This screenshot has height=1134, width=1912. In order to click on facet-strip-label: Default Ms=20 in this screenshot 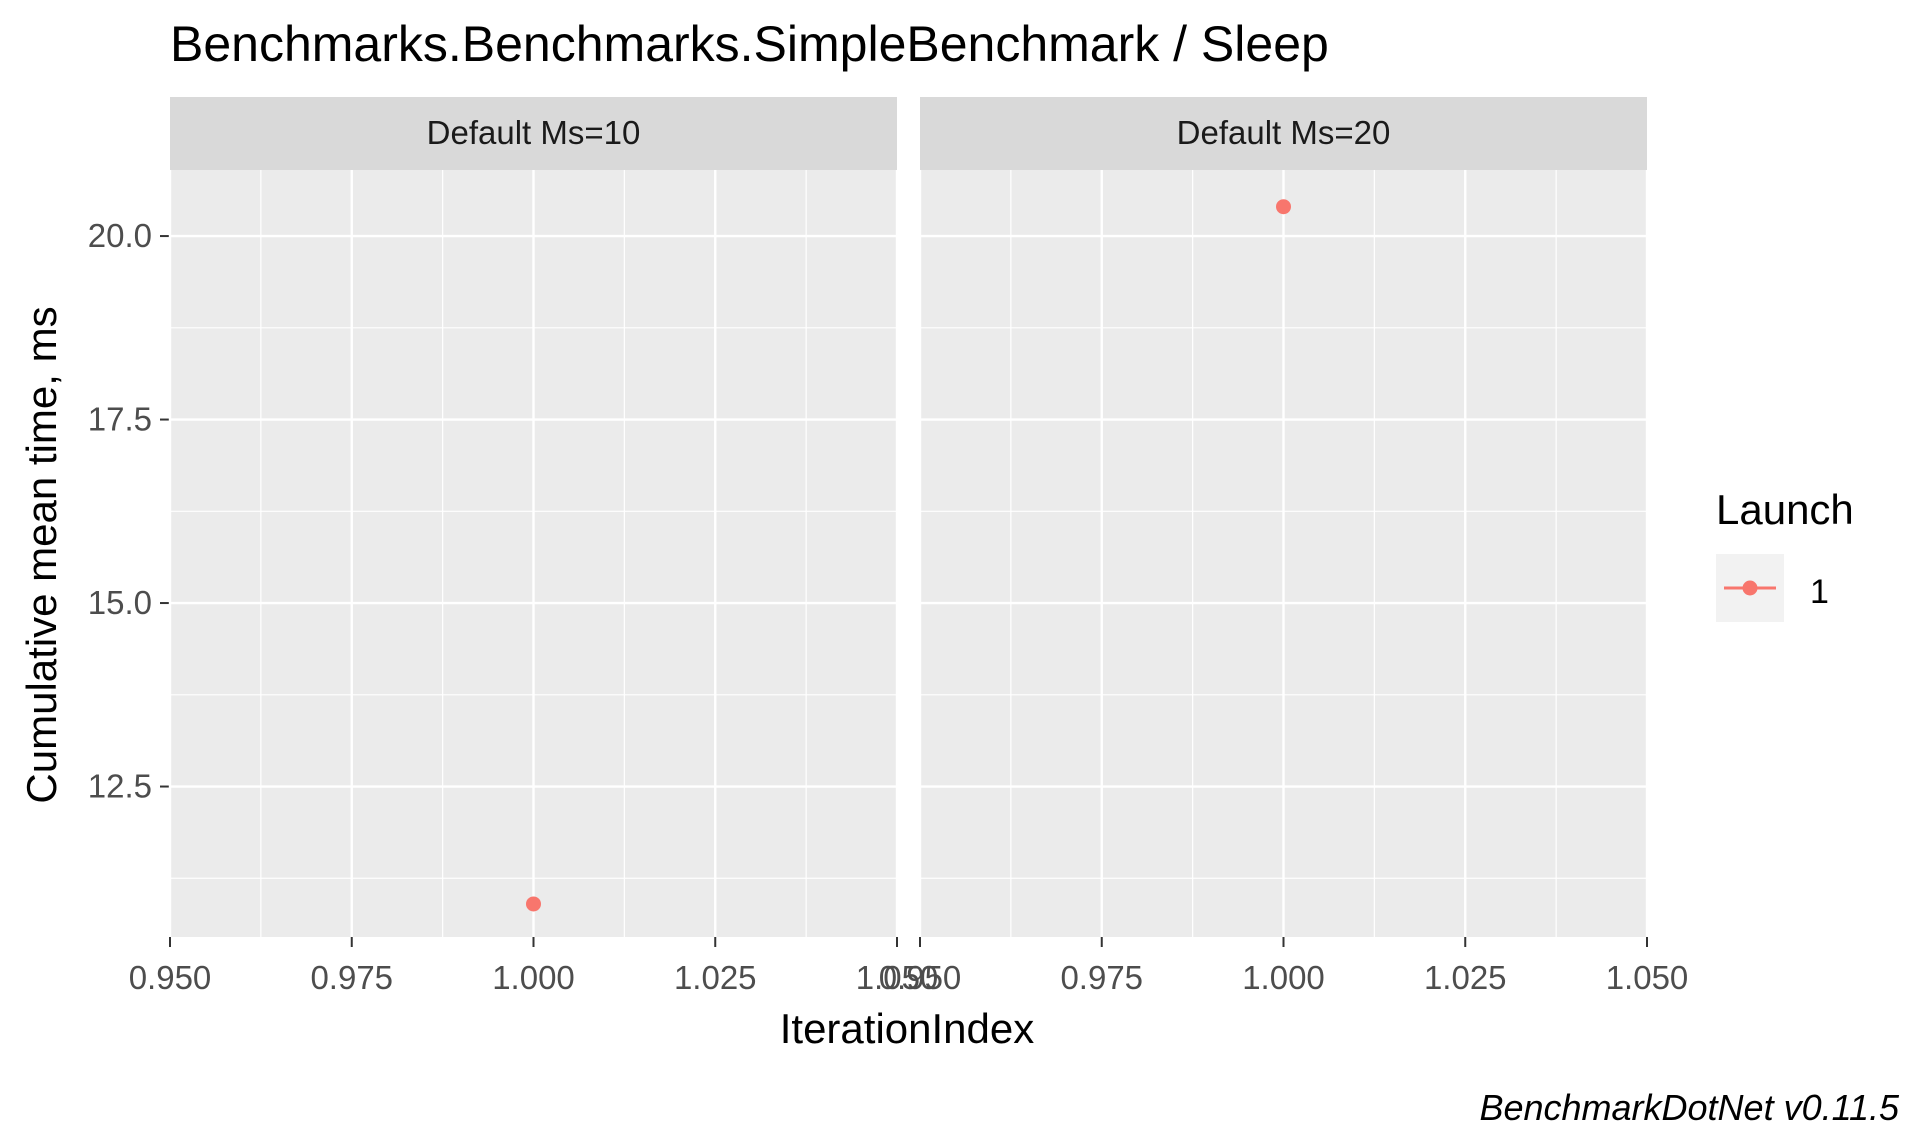, I will do `click(1284, 132)`.